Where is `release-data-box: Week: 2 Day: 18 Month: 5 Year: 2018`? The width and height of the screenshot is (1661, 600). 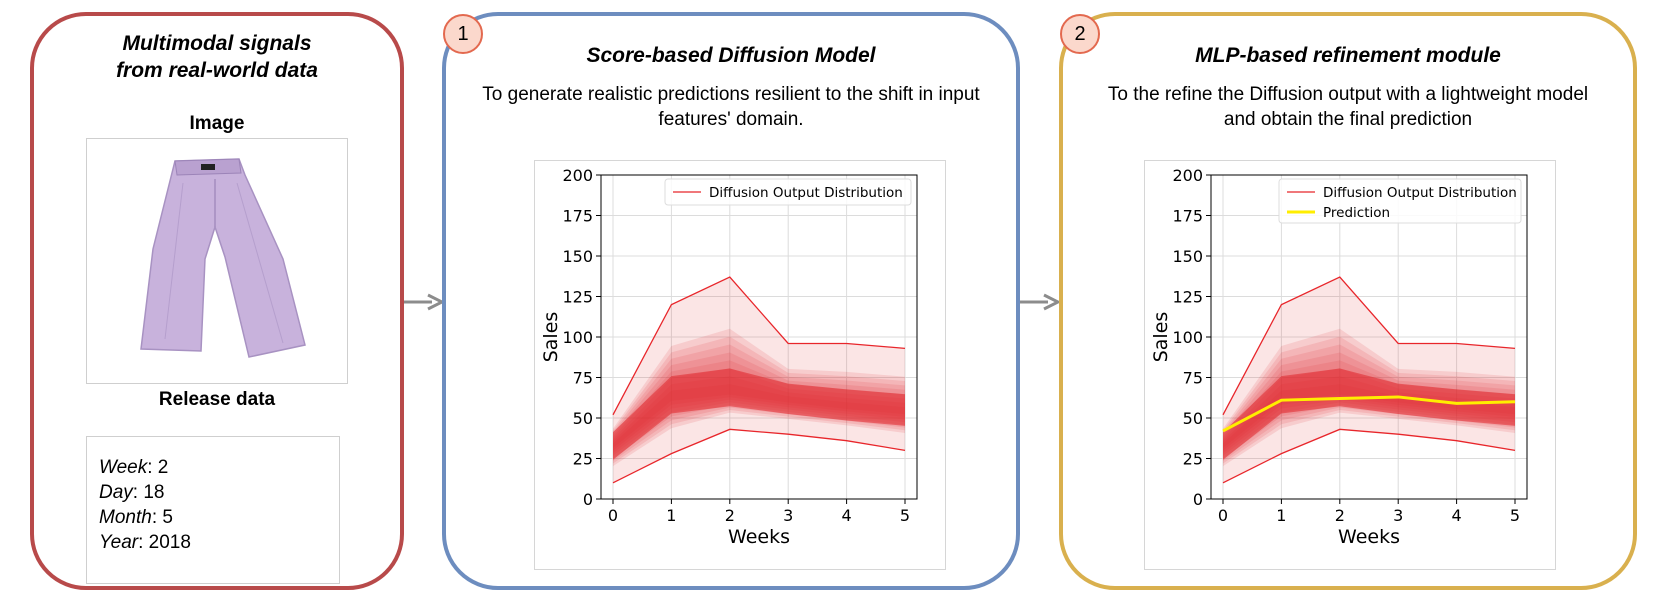
release-data-box: Week: 2 Day: 18 Month: 5 Year: 2018 is located at coordinates (213, 510).